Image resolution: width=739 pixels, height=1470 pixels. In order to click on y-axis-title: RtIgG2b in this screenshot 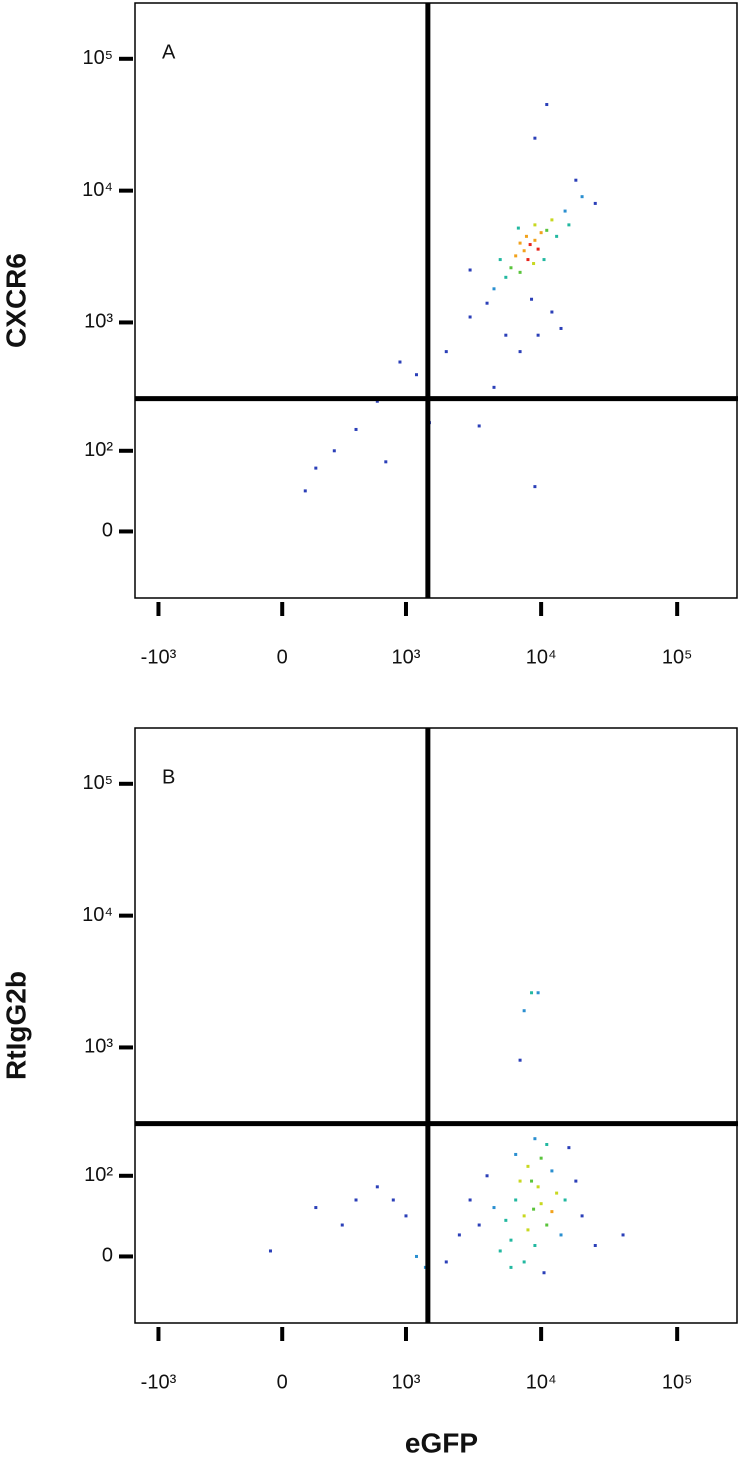, I will do `click(15, 1025)`.